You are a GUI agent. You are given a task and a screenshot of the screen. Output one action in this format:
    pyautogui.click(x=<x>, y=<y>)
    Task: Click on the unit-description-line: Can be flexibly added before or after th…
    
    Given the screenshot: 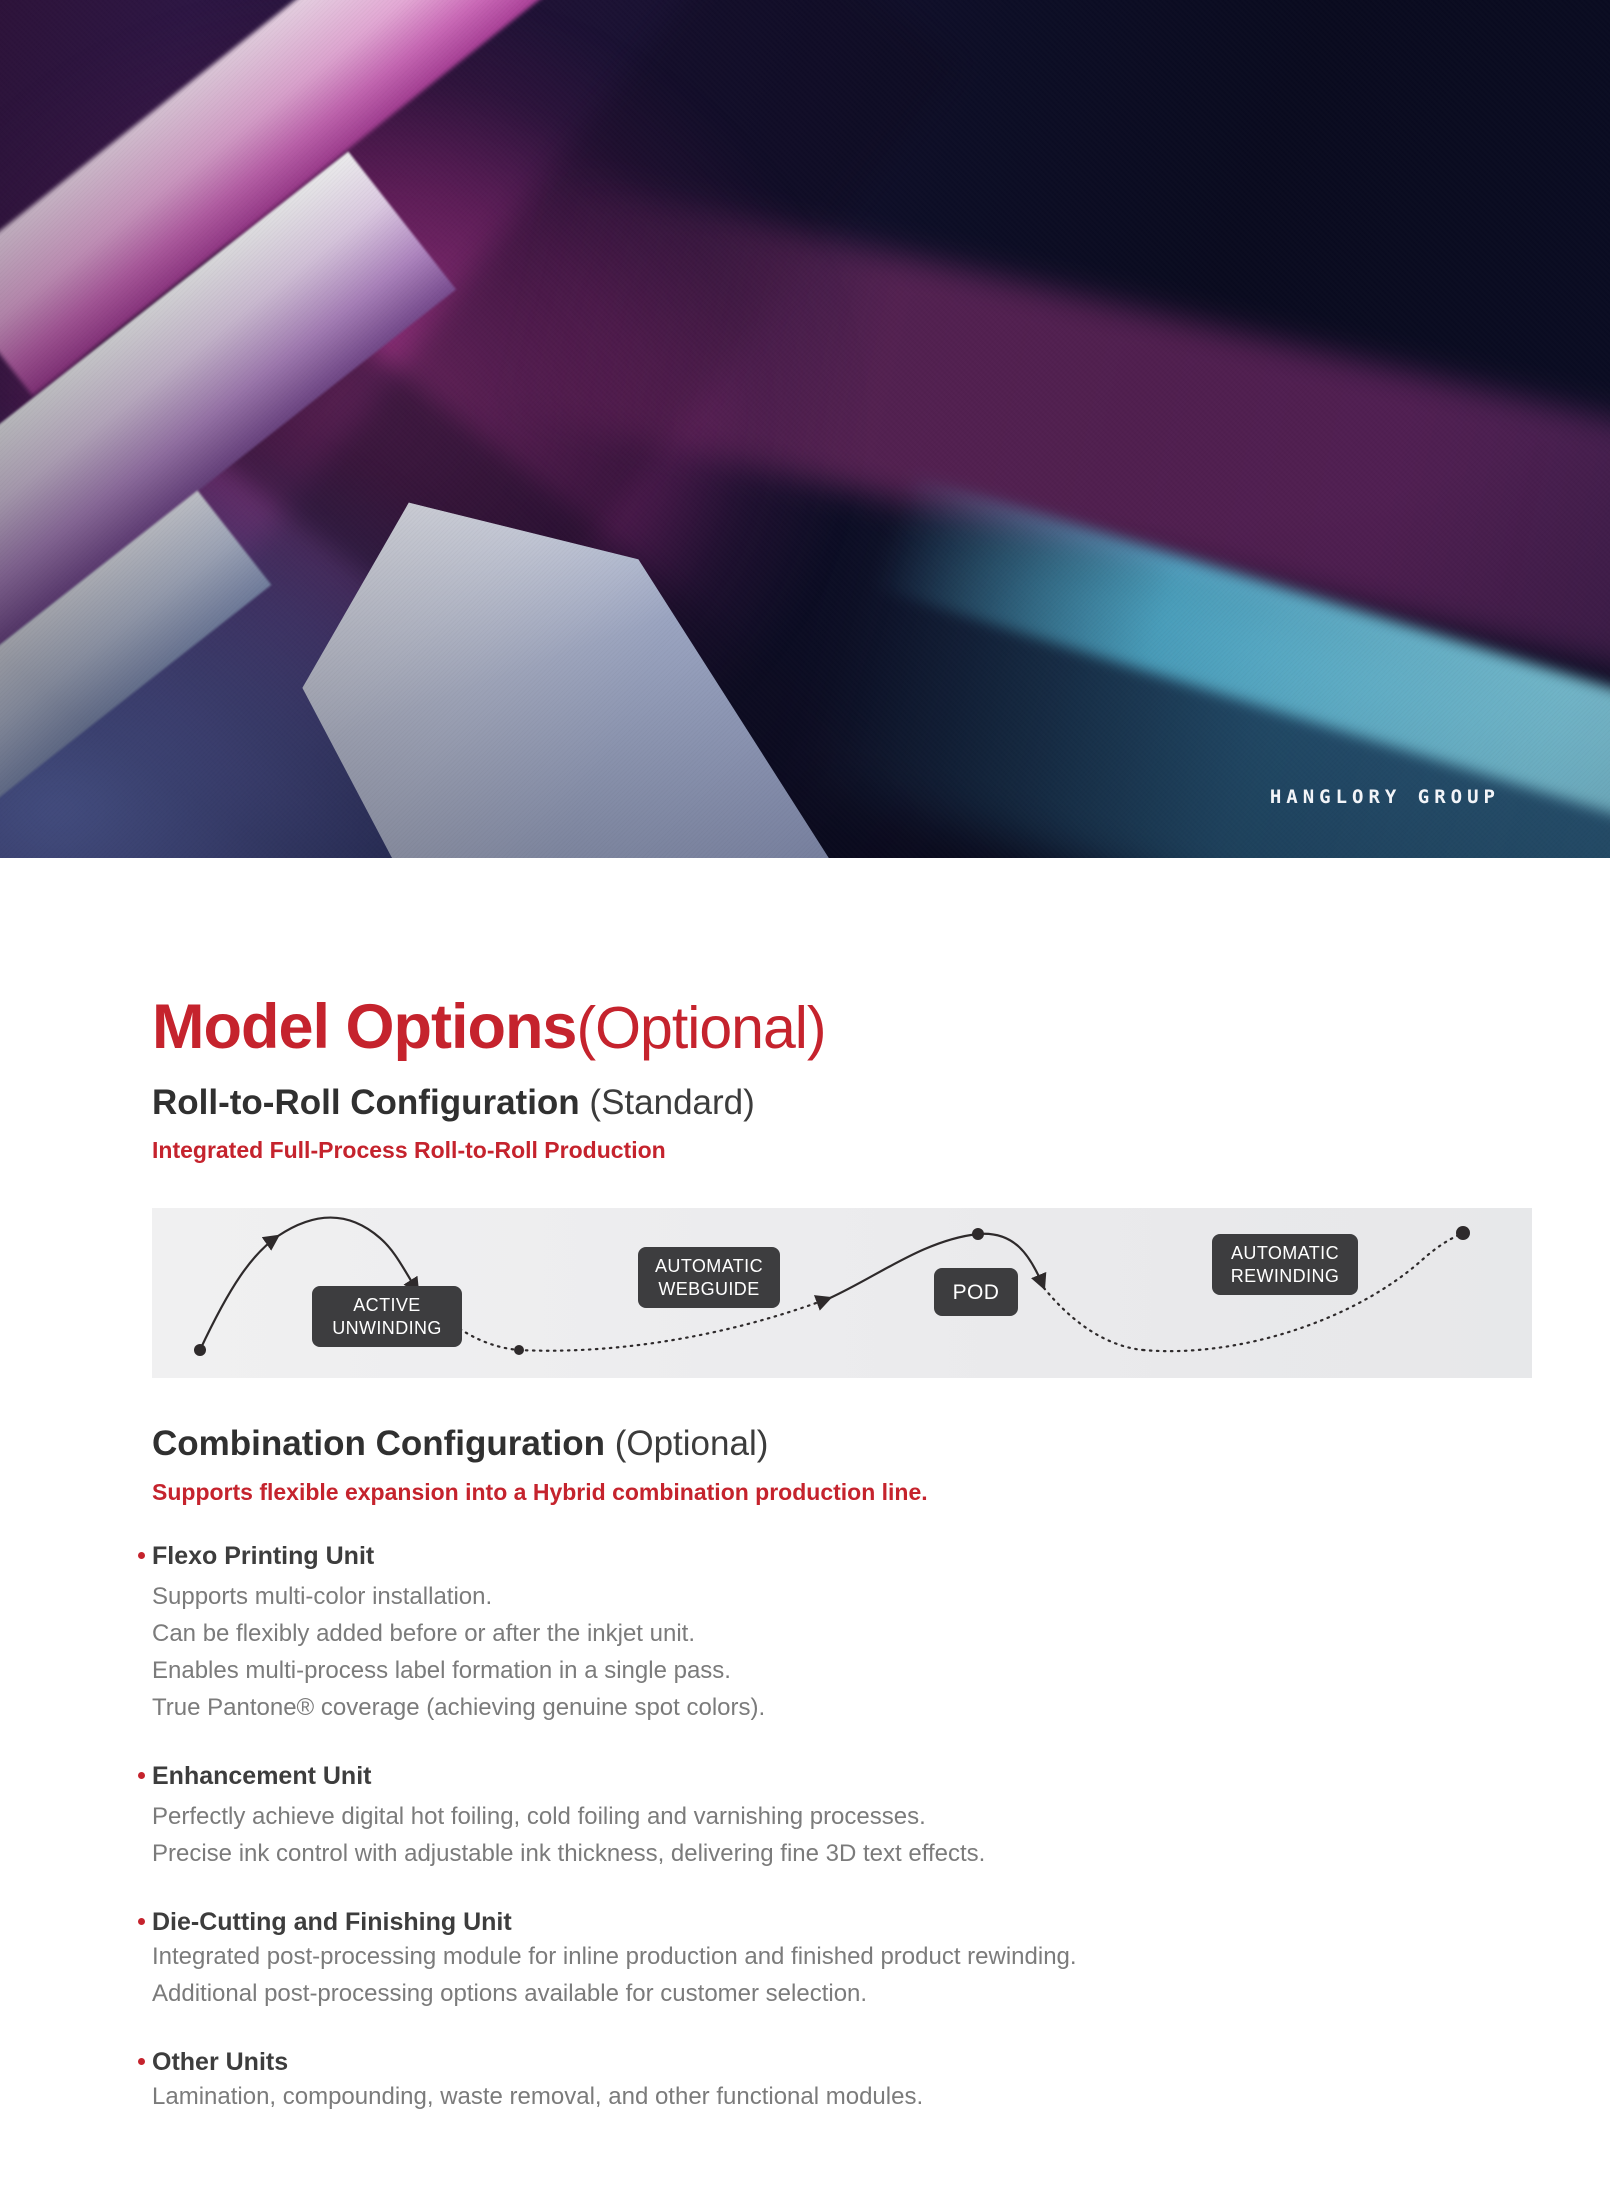 What is the action you would take?
    pyautogui.click(x=423, y=1633)
    